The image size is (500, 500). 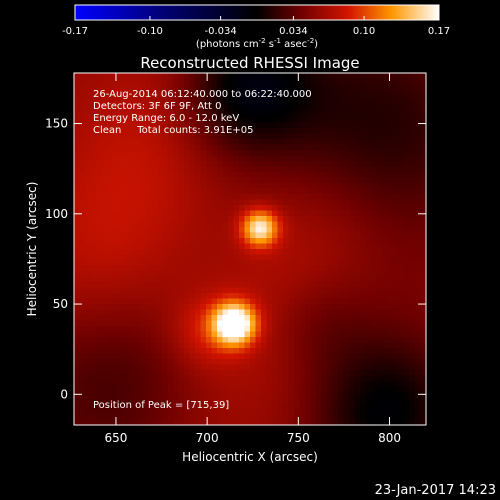 What do you see at coordinates (60, 304) in the screenshot?
I see `y-tick-label: 50` at bounding box center [60, 304].